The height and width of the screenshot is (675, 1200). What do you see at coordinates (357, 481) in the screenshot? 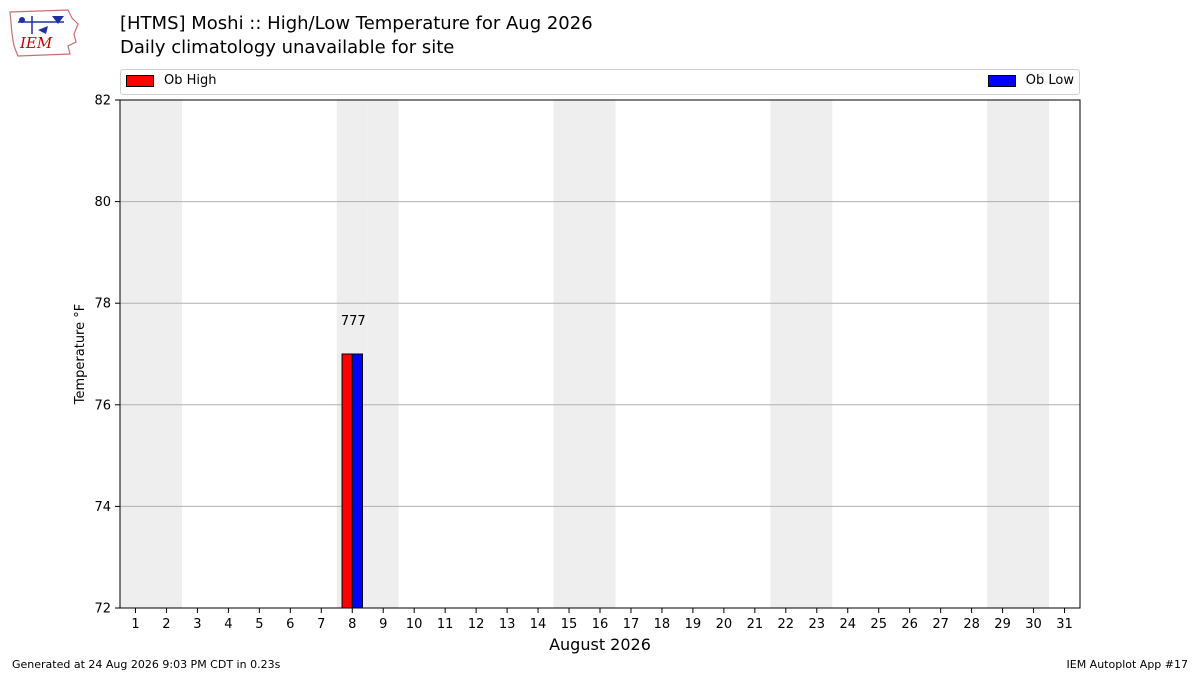
I see `bar-ob-low` at bounding box center [357, 481].